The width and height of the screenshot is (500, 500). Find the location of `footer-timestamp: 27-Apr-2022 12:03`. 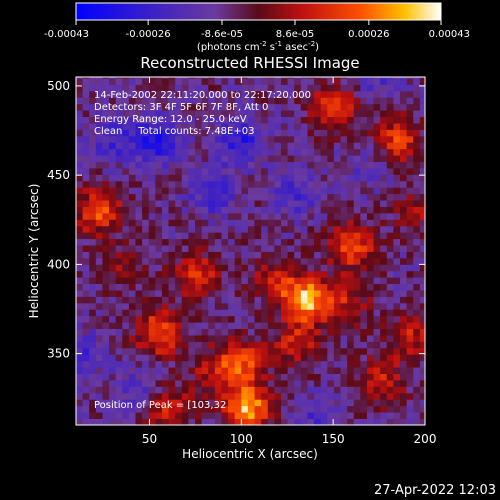

footer-timestamp: 27-Apr-2022 12:03 is located at coordinates (435, 490).